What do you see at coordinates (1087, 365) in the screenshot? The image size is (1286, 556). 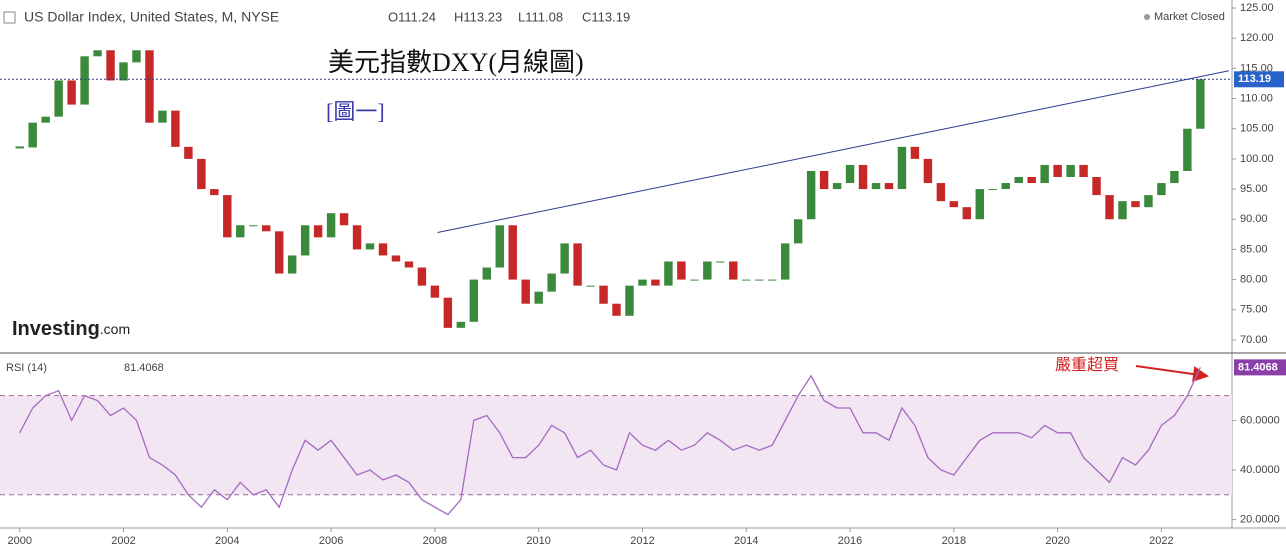 I see `annotation: 嚴重超買` at bounding box center [1087, 365].